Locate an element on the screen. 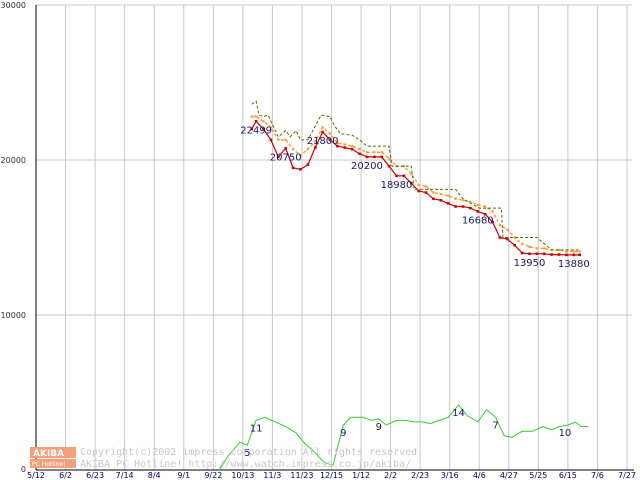 The height and width of the screenshot is (480, 640). price-label: 18980 is located at coordinates (397, 185).